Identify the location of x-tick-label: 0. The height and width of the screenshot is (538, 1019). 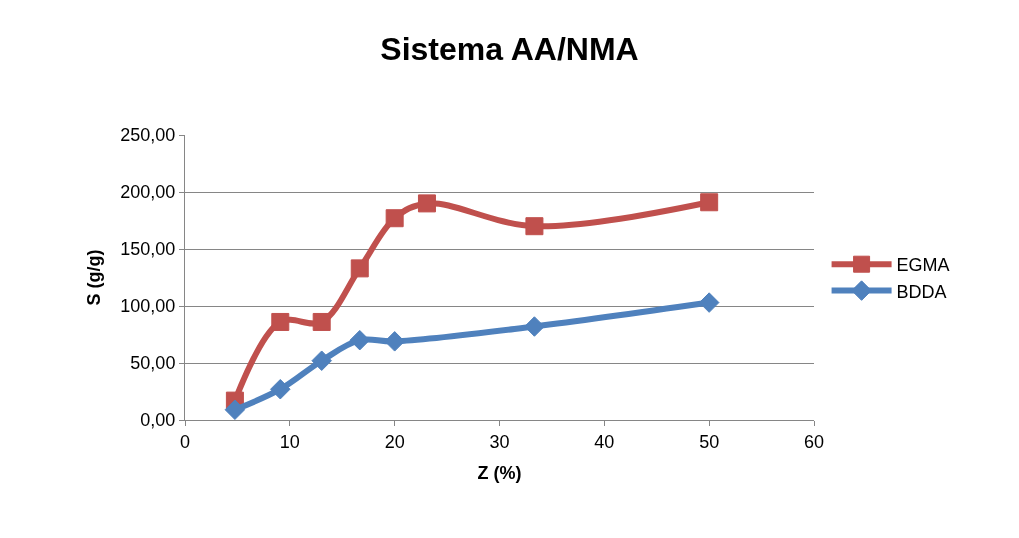
(185, 441).